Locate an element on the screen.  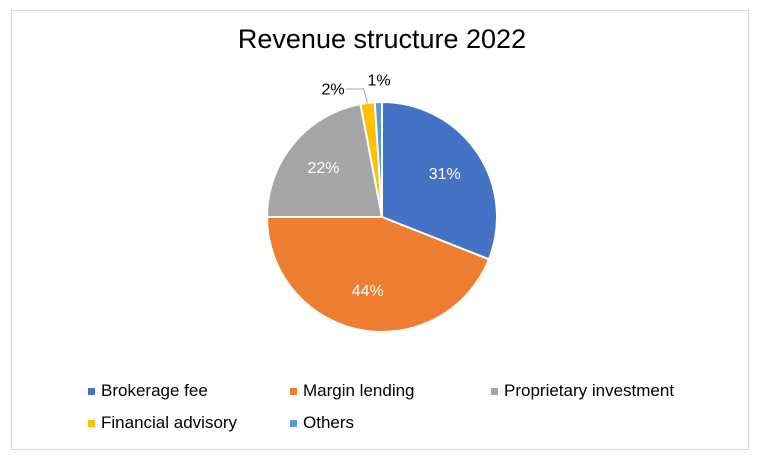
legend-item-margin-lending: Margin lending is located at coordinates (352, 391).